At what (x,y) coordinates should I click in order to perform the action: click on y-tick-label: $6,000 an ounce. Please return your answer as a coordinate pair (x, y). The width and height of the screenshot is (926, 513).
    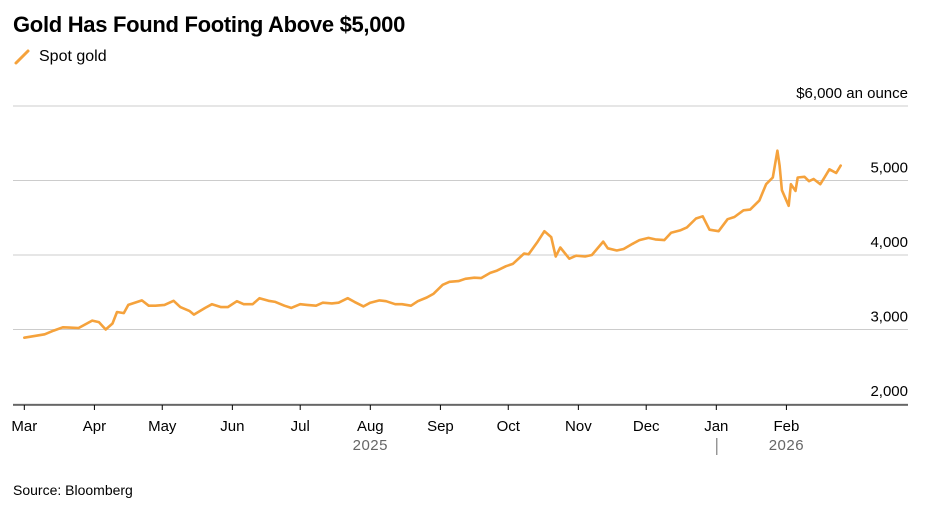
    Looking at the image, I should click on (852, 93).